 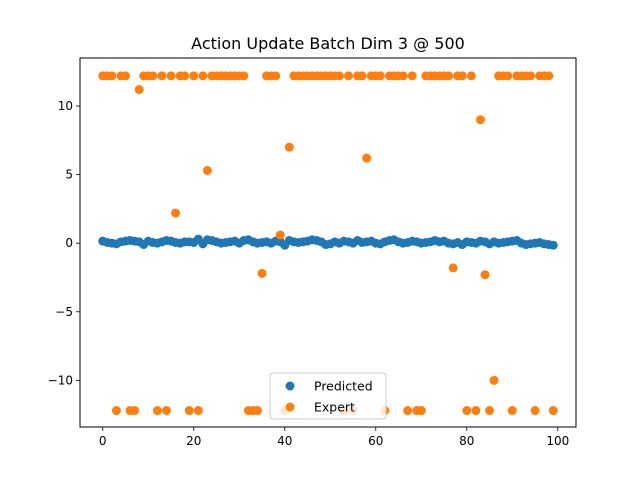 I want to click on x-tick-label: 40, so click(x=284, y=441).